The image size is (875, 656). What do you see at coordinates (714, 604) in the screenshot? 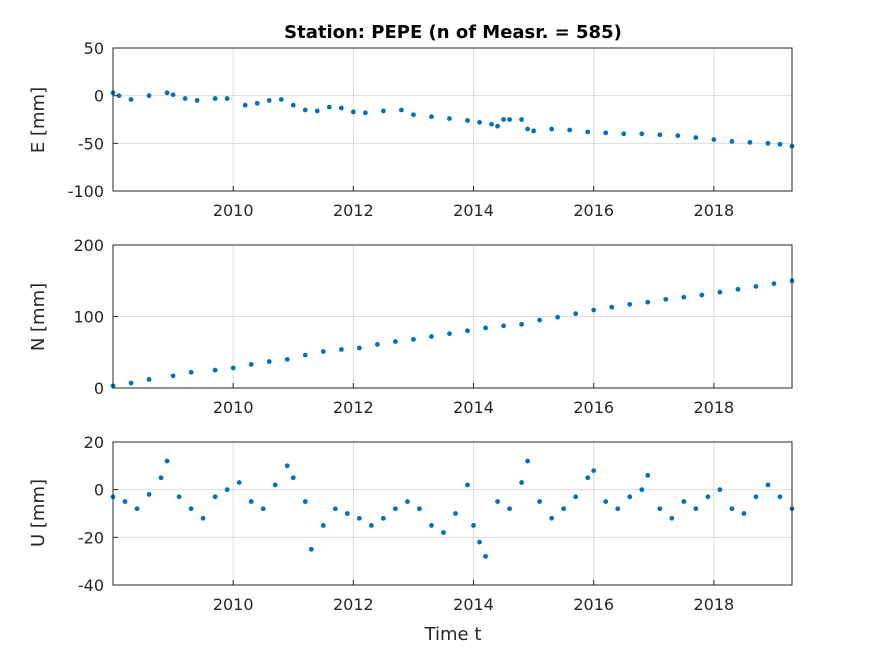
I see `x-tick-label: 2018` at bounding box center [714, 604].